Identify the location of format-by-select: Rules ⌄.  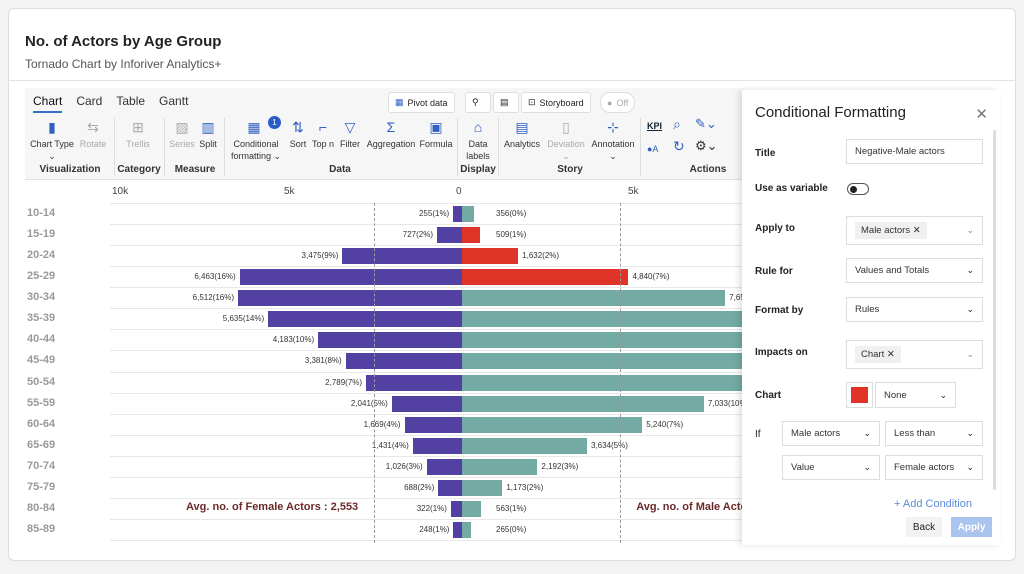
(914, 309).